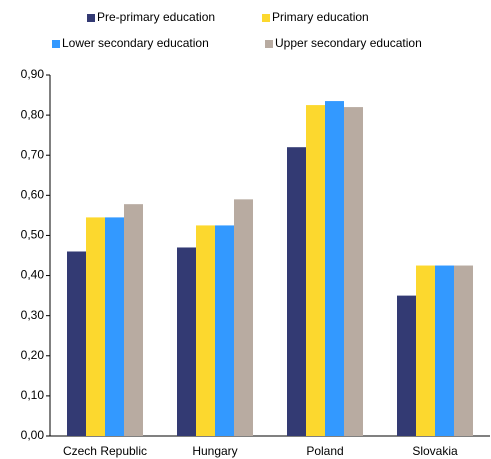 The height and width of the screenshot is (459, 491). I want to click on y-tick-label: 0,70, so click(33, 154).